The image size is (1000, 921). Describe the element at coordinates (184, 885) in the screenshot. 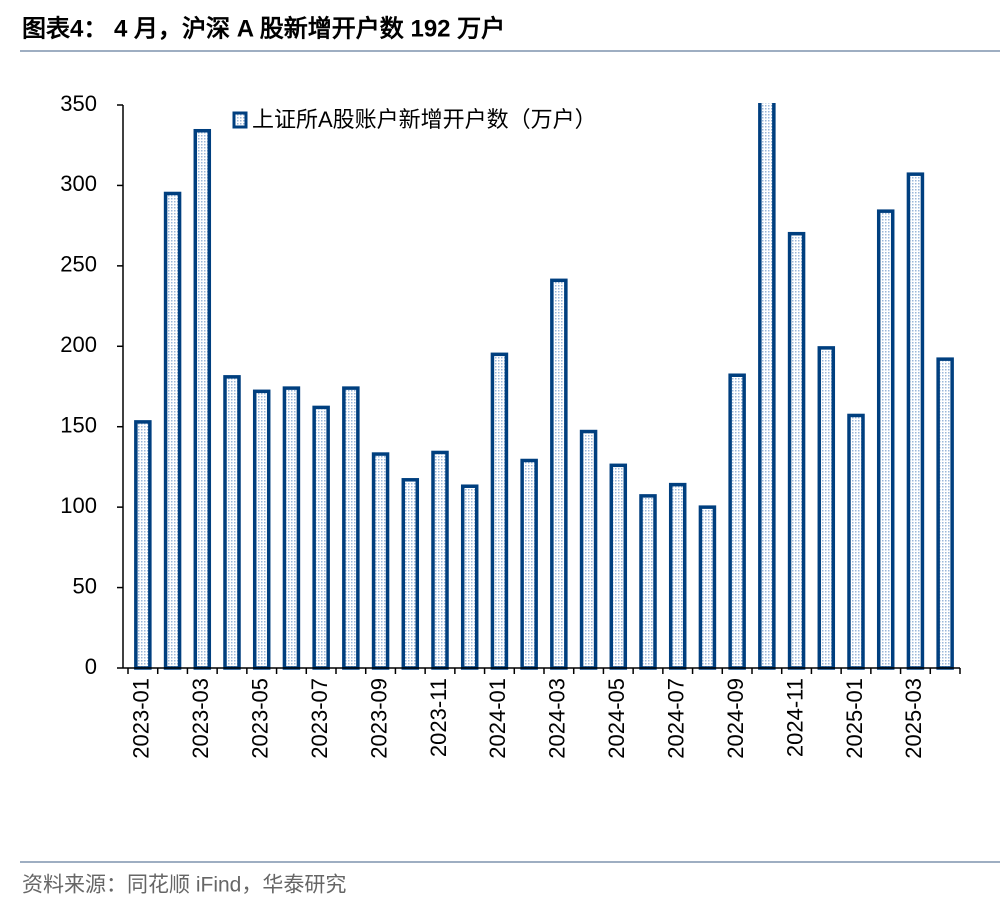

I see `source: 资料来源：同花顺 iFind，华泰研究` at that location.